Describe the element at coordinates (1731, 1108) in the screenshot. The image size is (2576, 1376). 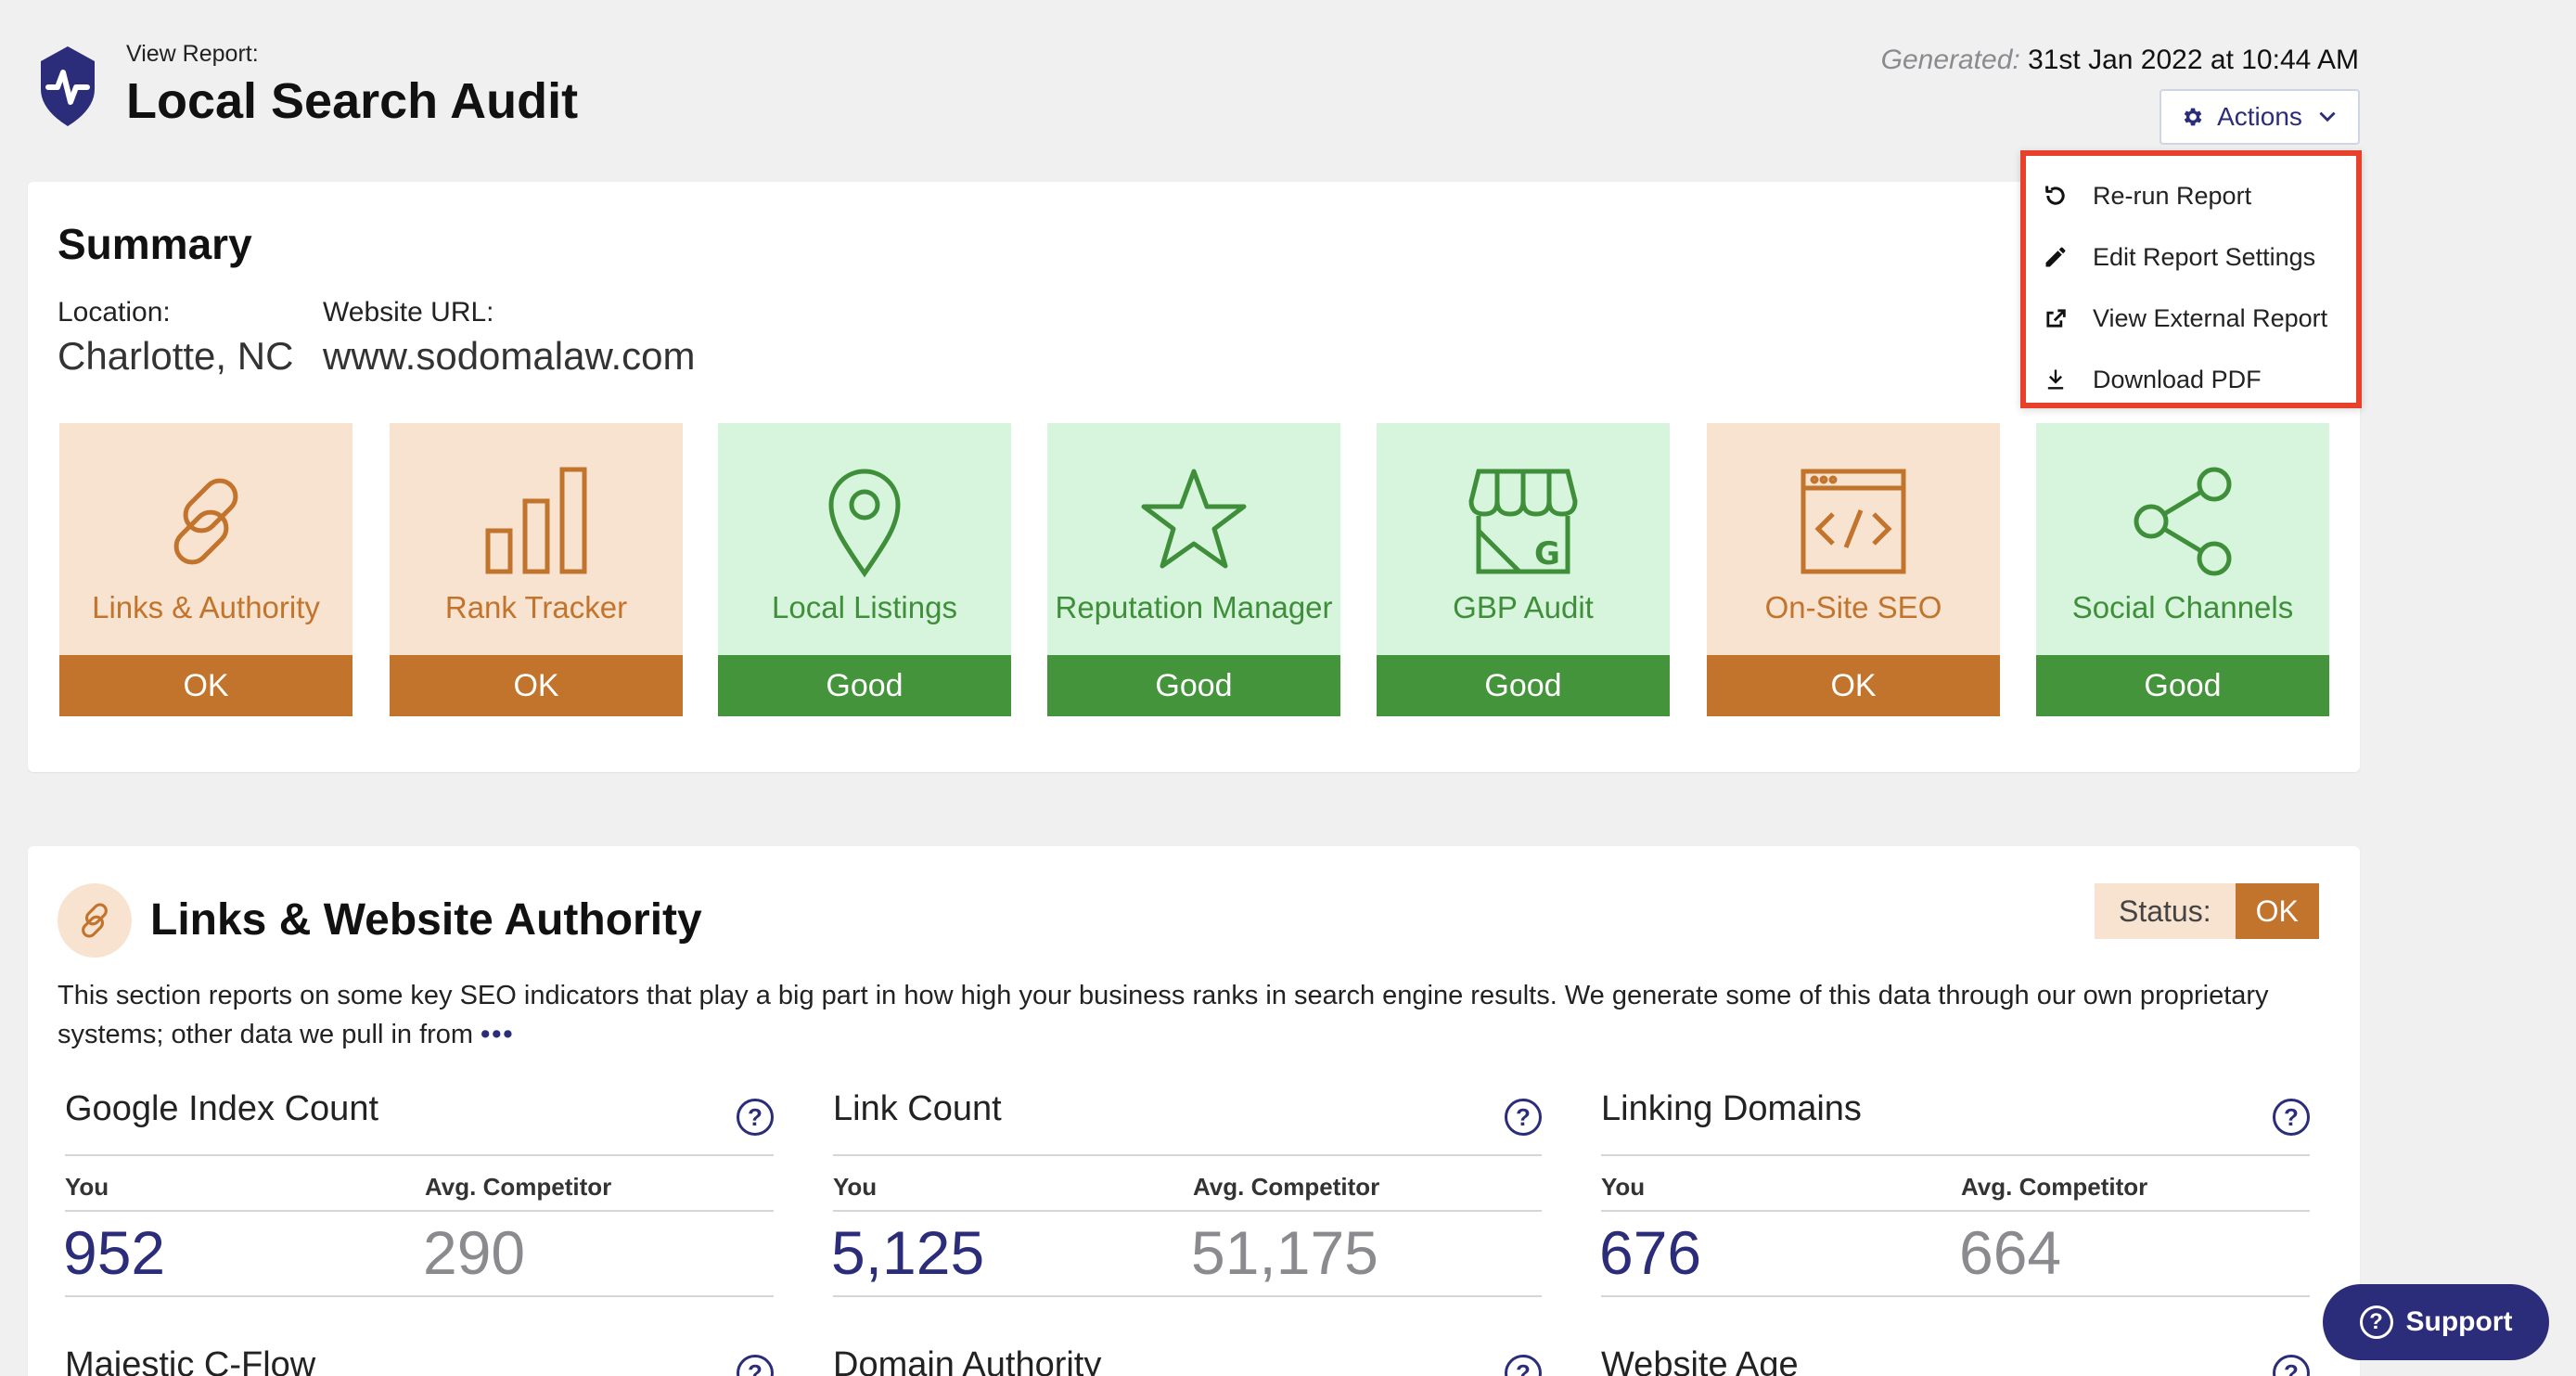
I see `metric-title: Linking Domains` at that location.